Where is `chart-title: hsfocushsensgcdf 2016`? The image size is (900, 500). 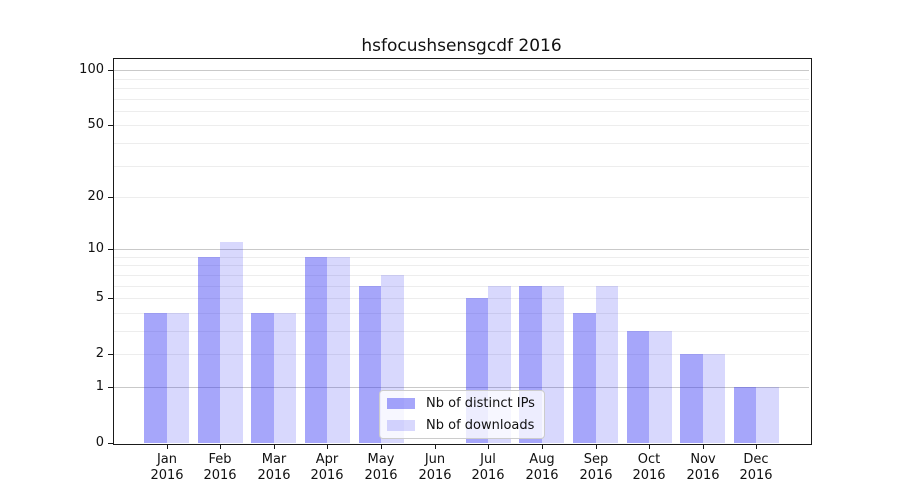
chart-title: hsfocushsensgcdf 2016 is located at coordinates (461, 46).